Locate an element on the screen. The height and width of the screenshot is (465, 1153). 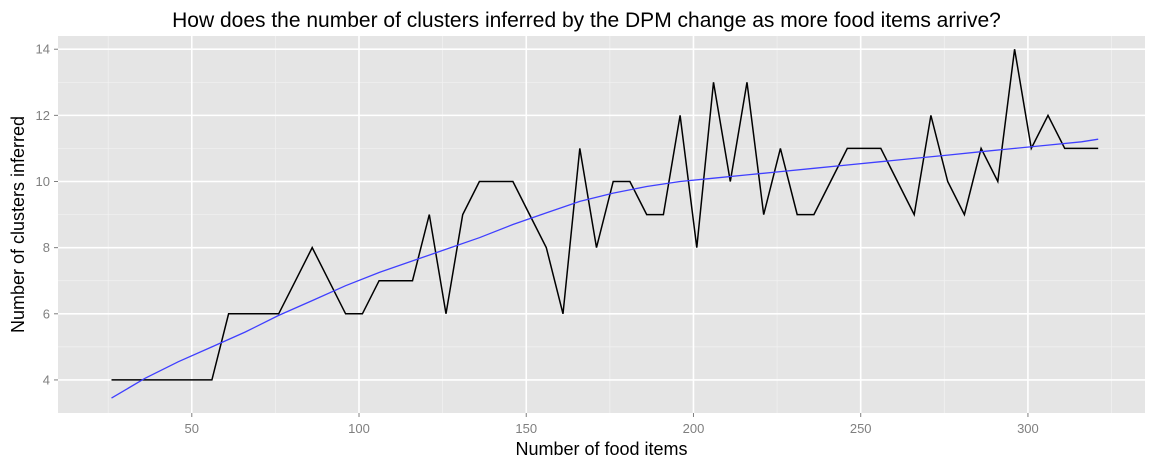
y-tick-label: 14 is located at coordinates (43, 49).